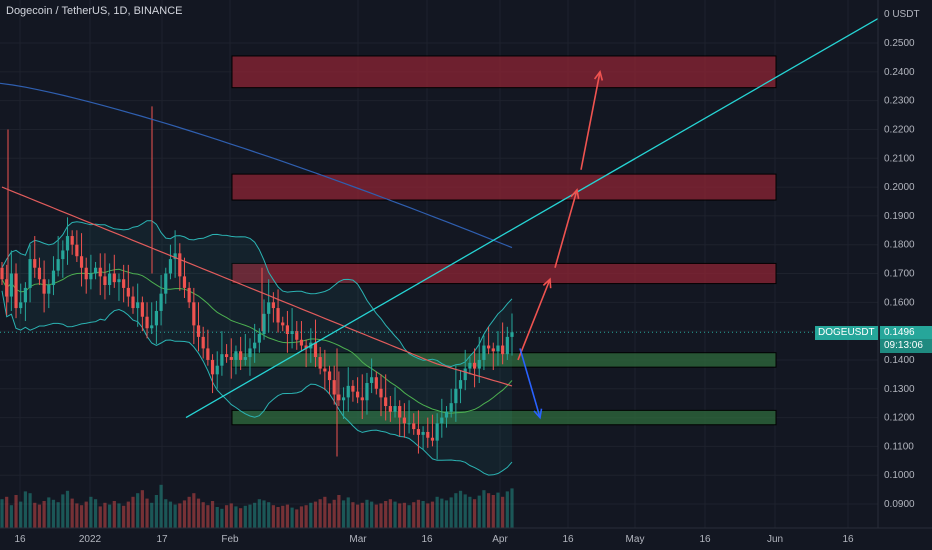  Describe the element at coordinates (504, 187) in the screenshot. I see `resistance-zone` at that location.